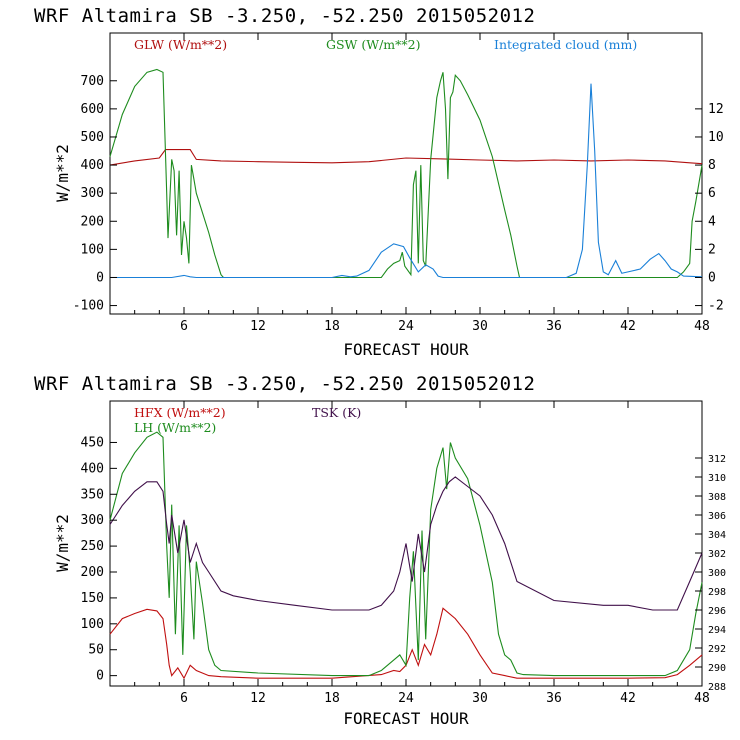 The height and width of the screenshot is (740, 740). I want to click on y2-tick-label: 300, so click(717, 573).